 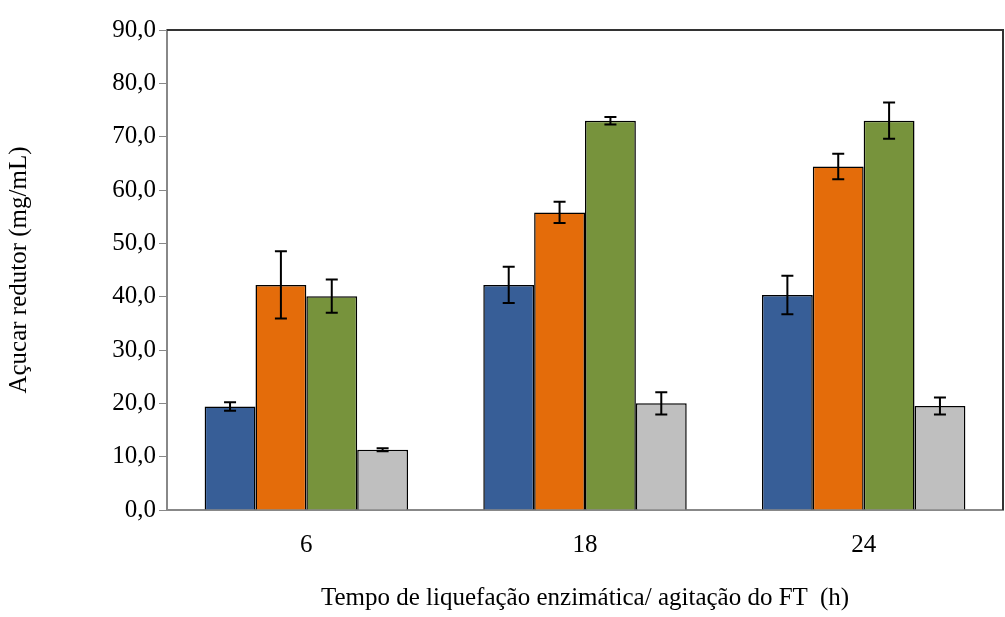 I want to click on y-tick-label: 60,0, so click(x=134, y=188).